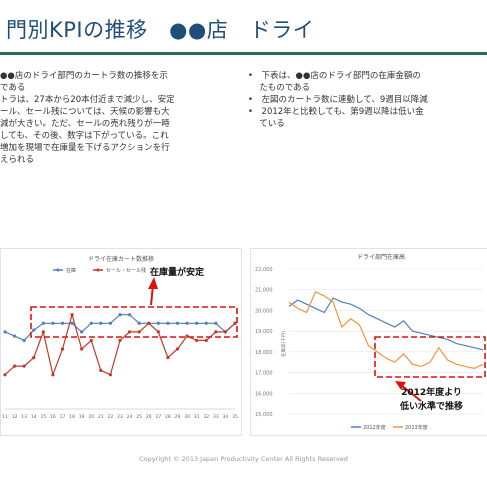  I want to click on right-line: • 左図のカートラ数に連動して、9週目以降減, so click(338, 100).